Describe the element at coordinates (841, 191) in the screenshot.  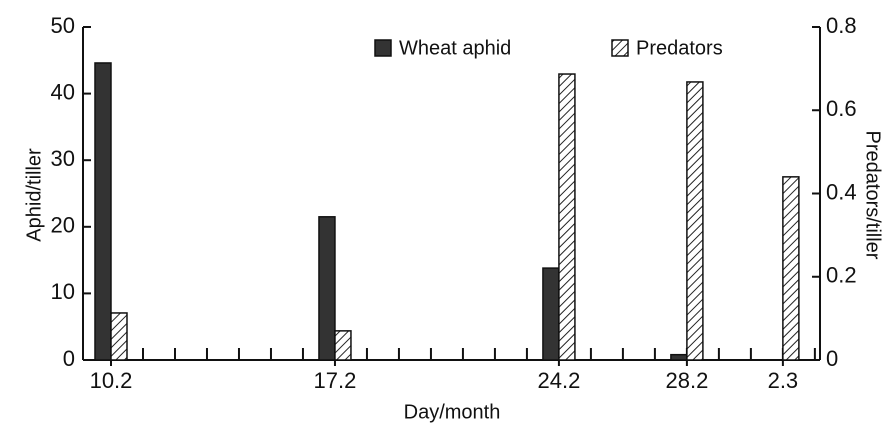
I see `y2-tick-label: 0.4` at that location.